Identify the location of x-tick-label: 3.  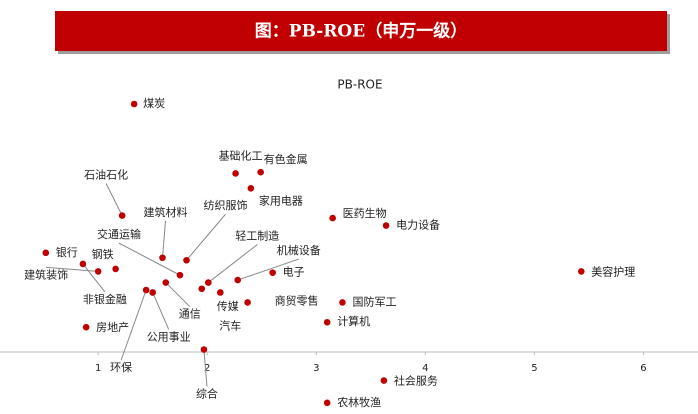
(316, 368).